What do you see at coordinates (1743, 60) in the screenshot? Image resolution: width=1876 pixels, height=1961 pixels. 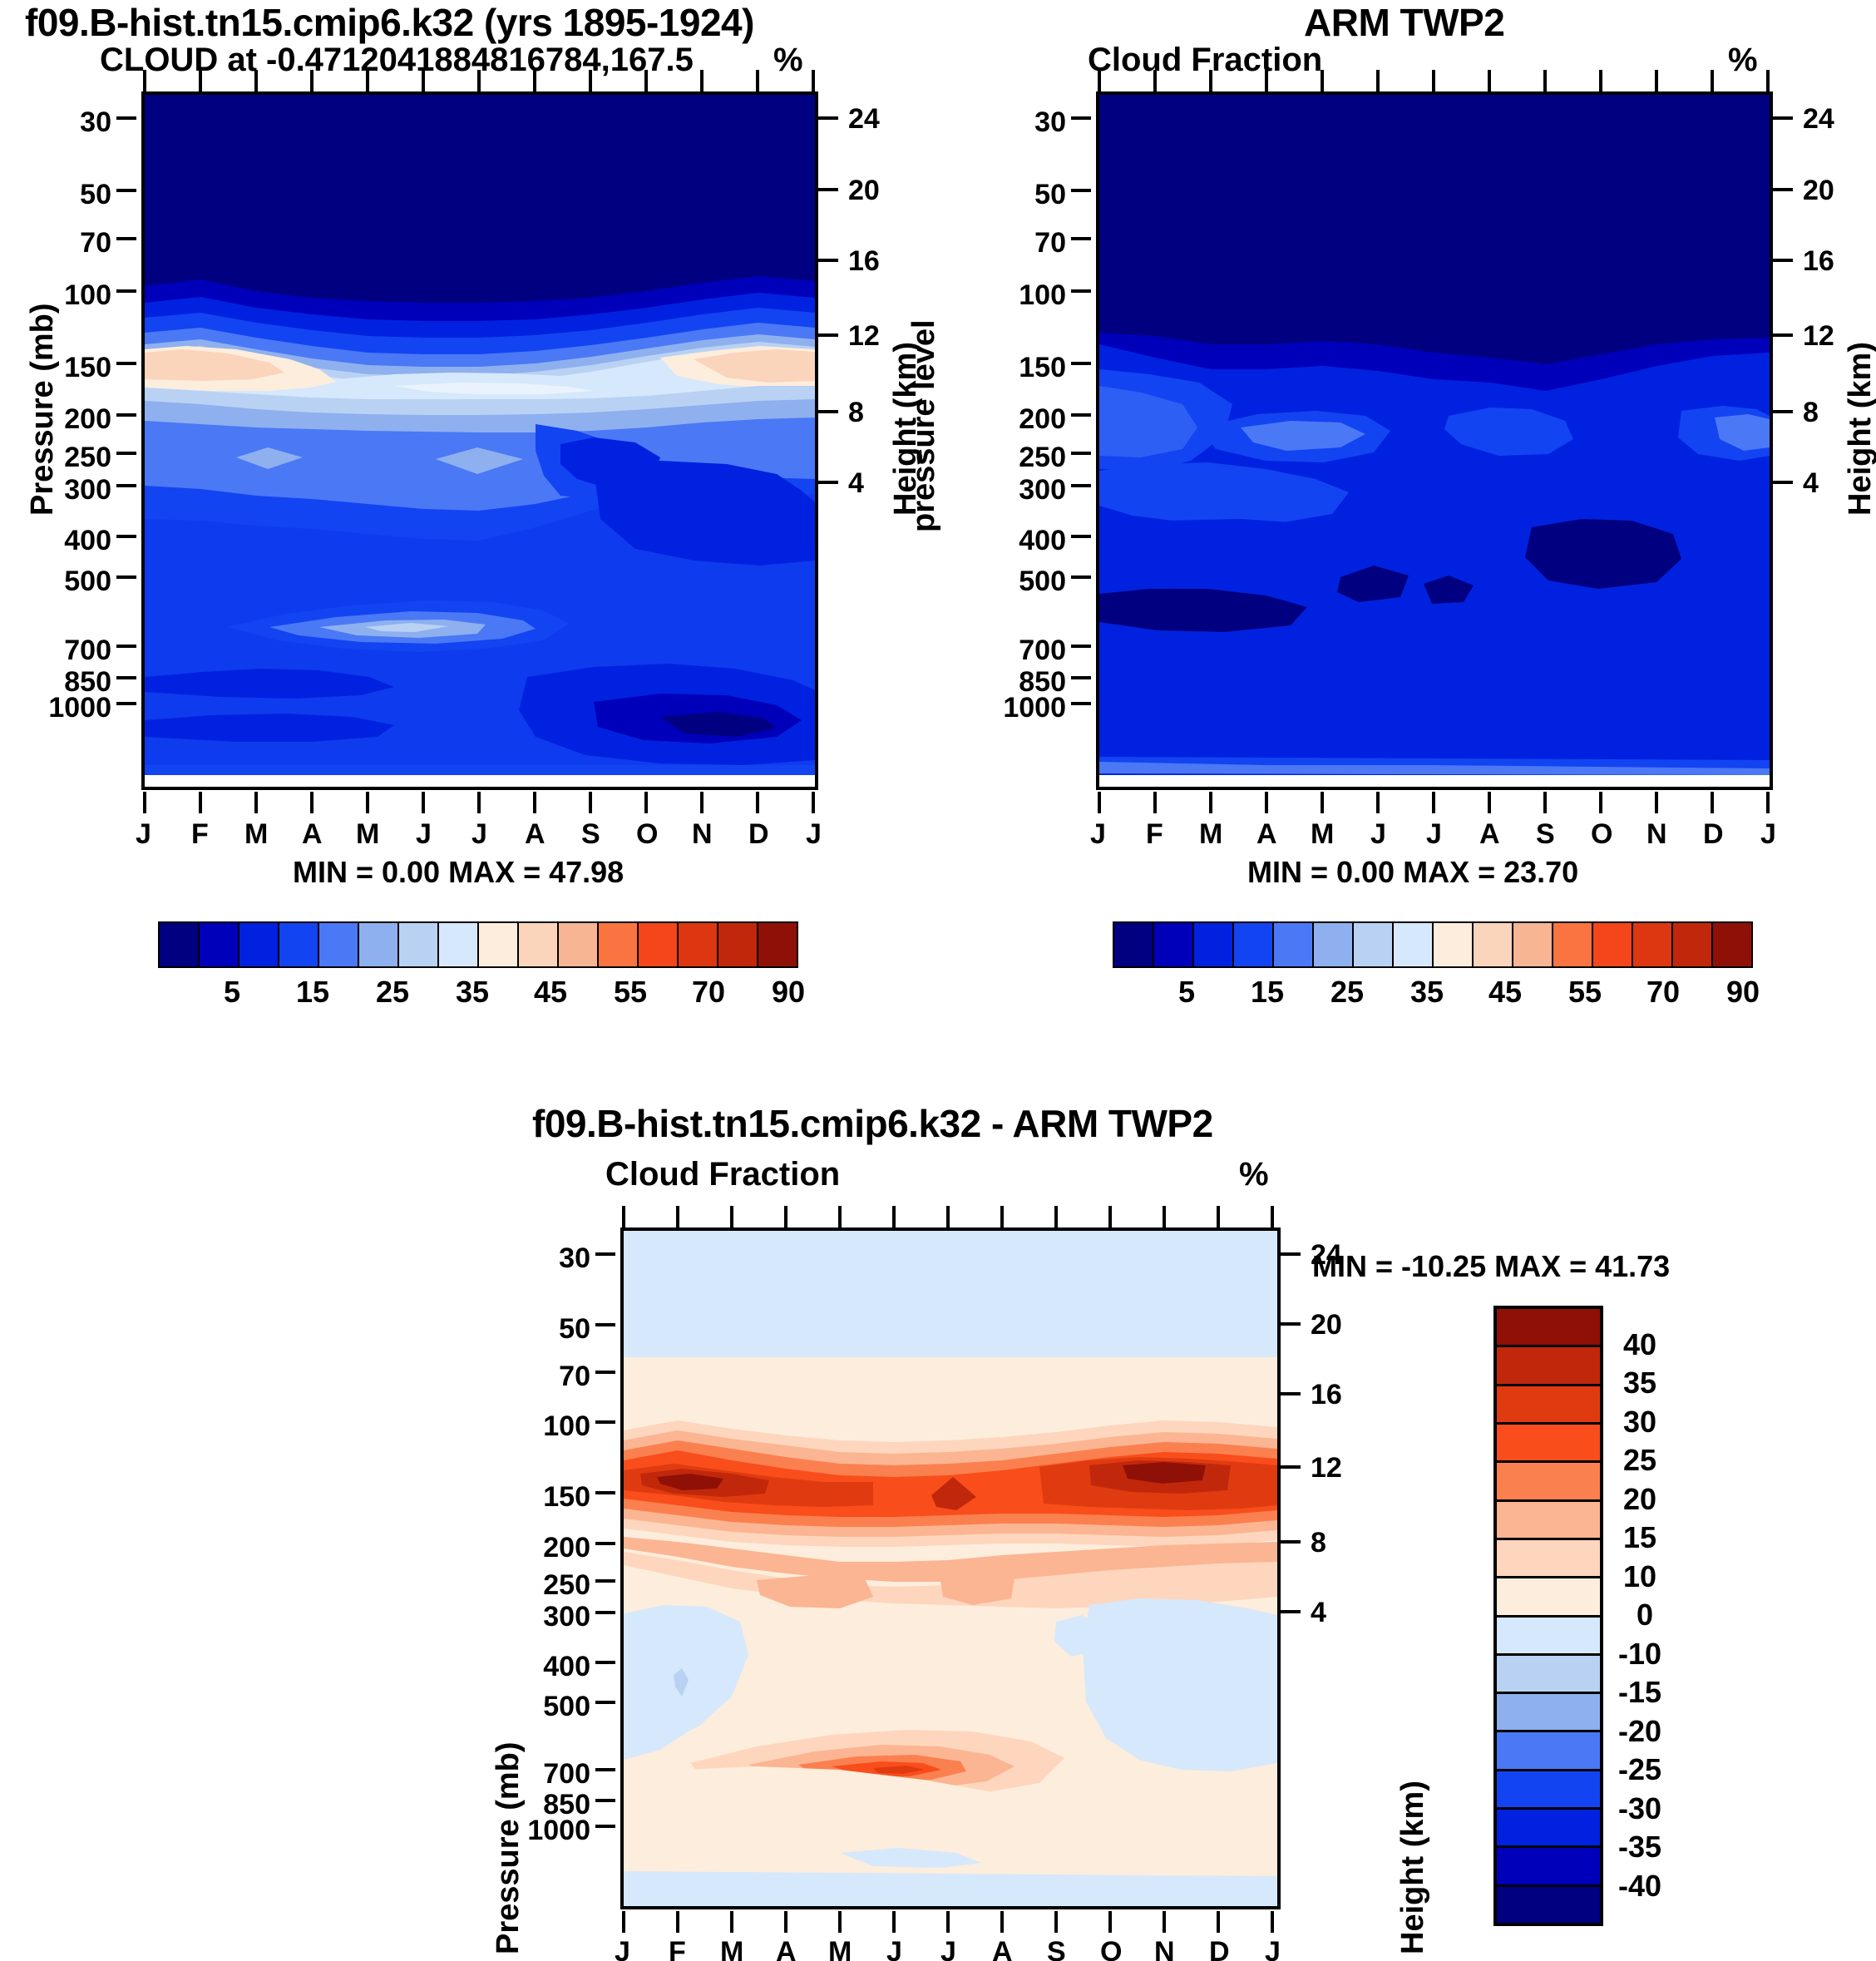 I see `panel-obs-units: %` at bounding box center [1743, 60].